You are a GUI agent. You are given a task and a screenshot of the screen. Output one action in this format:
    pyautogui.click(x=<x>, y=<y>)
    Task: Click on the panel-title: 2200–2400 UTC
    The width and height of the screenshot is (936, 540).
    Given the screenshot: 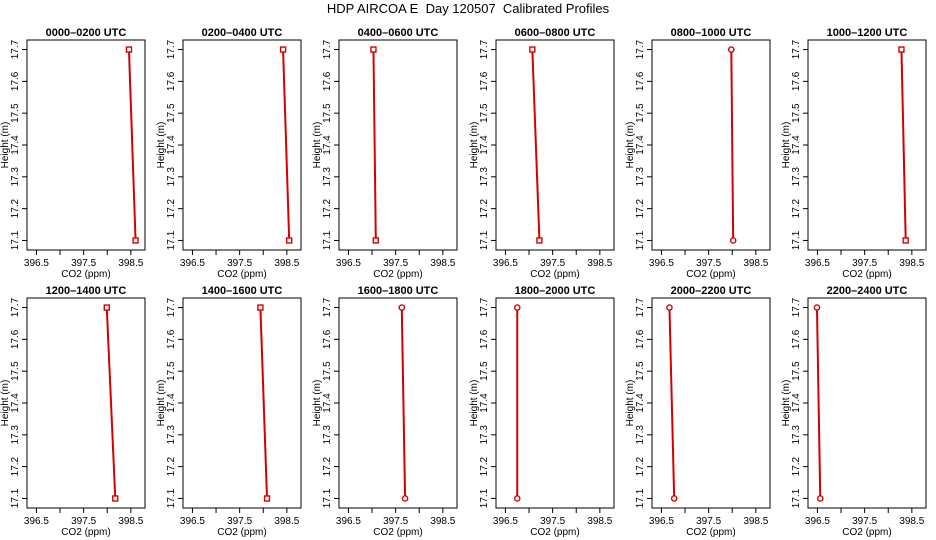 What is the action you would take?
    pyautogui.click(x=867, y=291)
    